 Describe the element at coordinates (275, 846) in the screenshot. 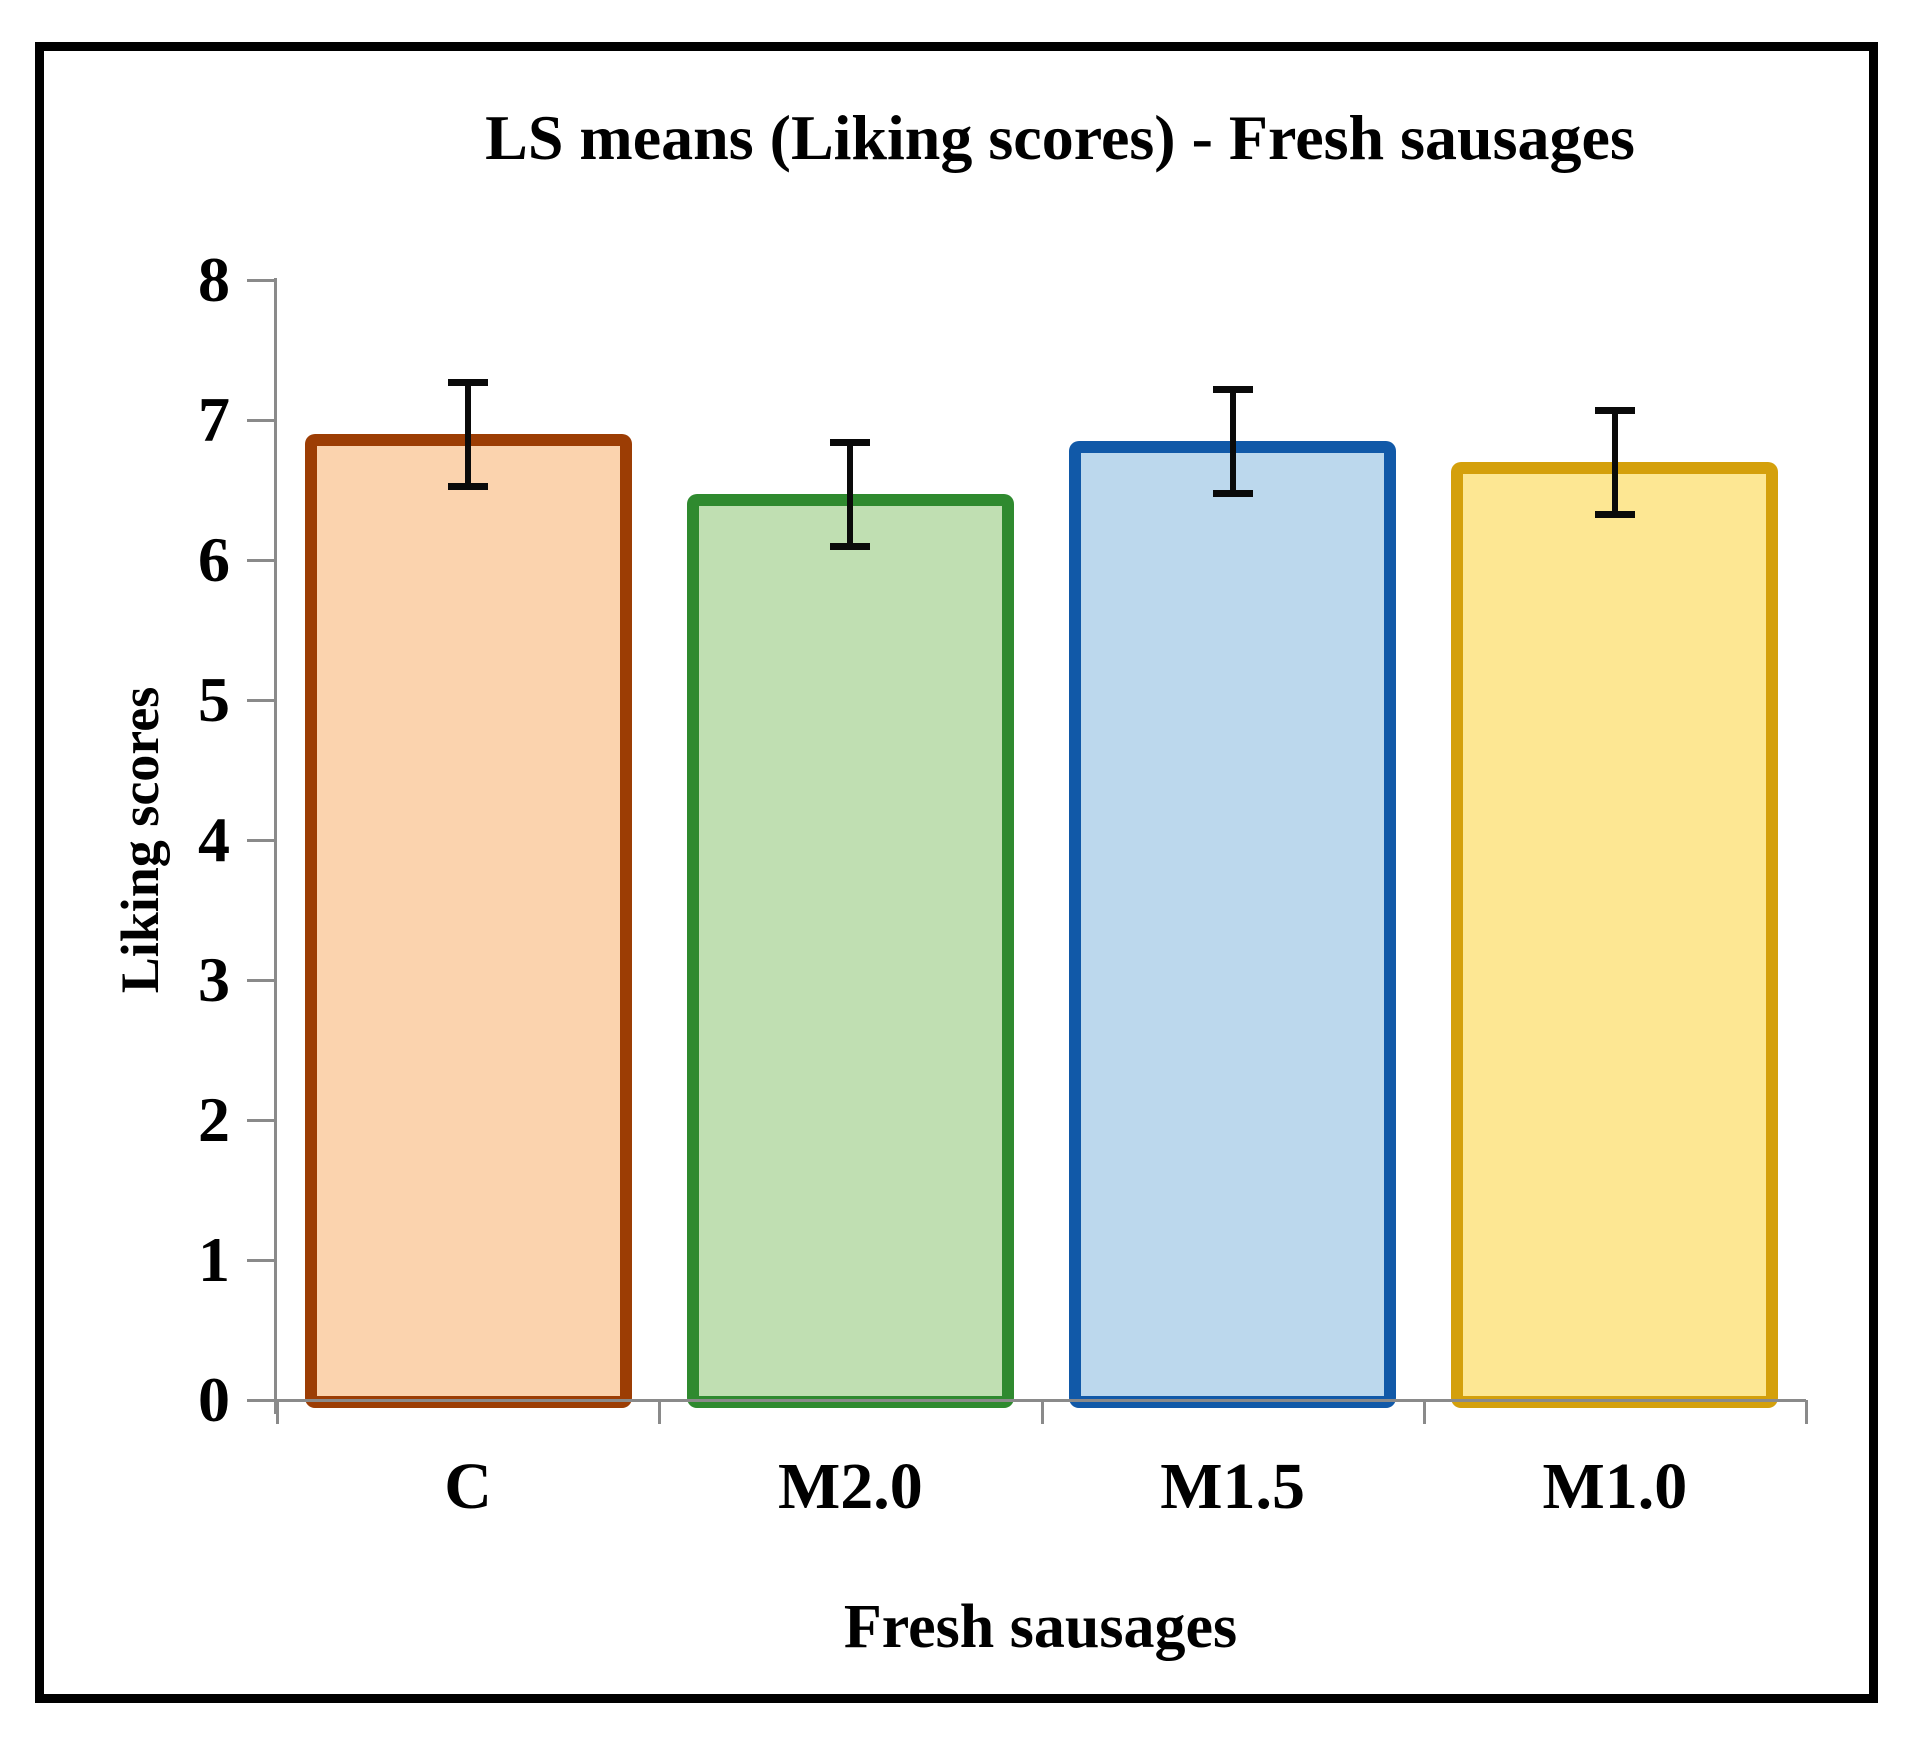

I see `y-axis-line` at that location.